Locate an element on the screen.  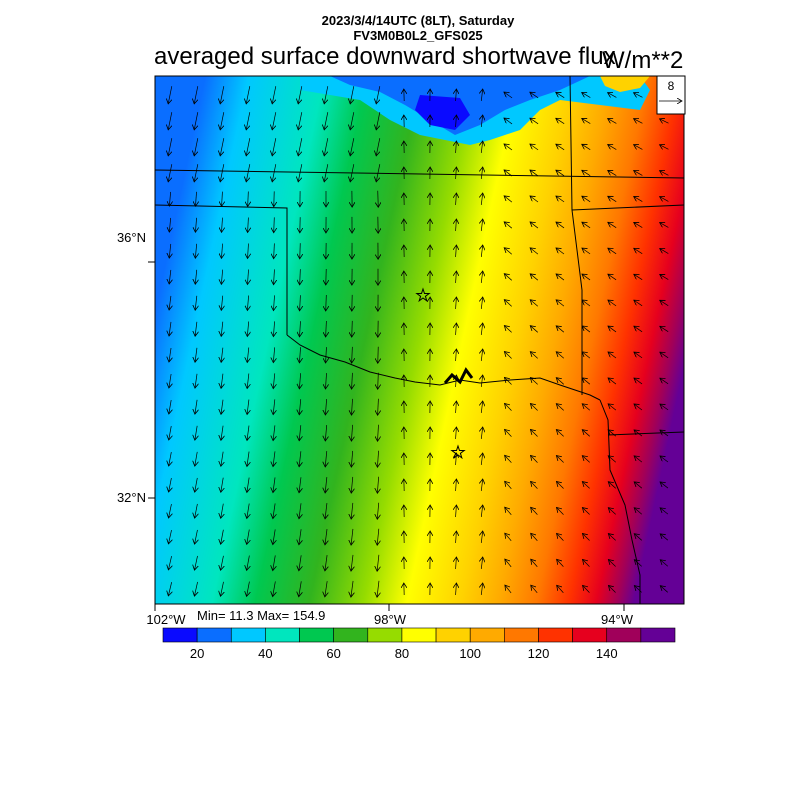
reference-vector-label: 8 is located at coordinates (671, 86).